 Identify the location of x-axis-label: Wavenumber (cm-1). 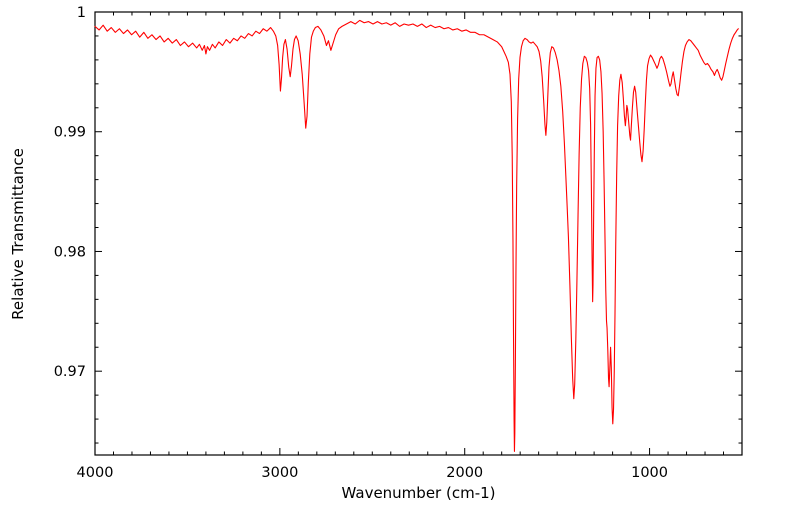
(418, 493).